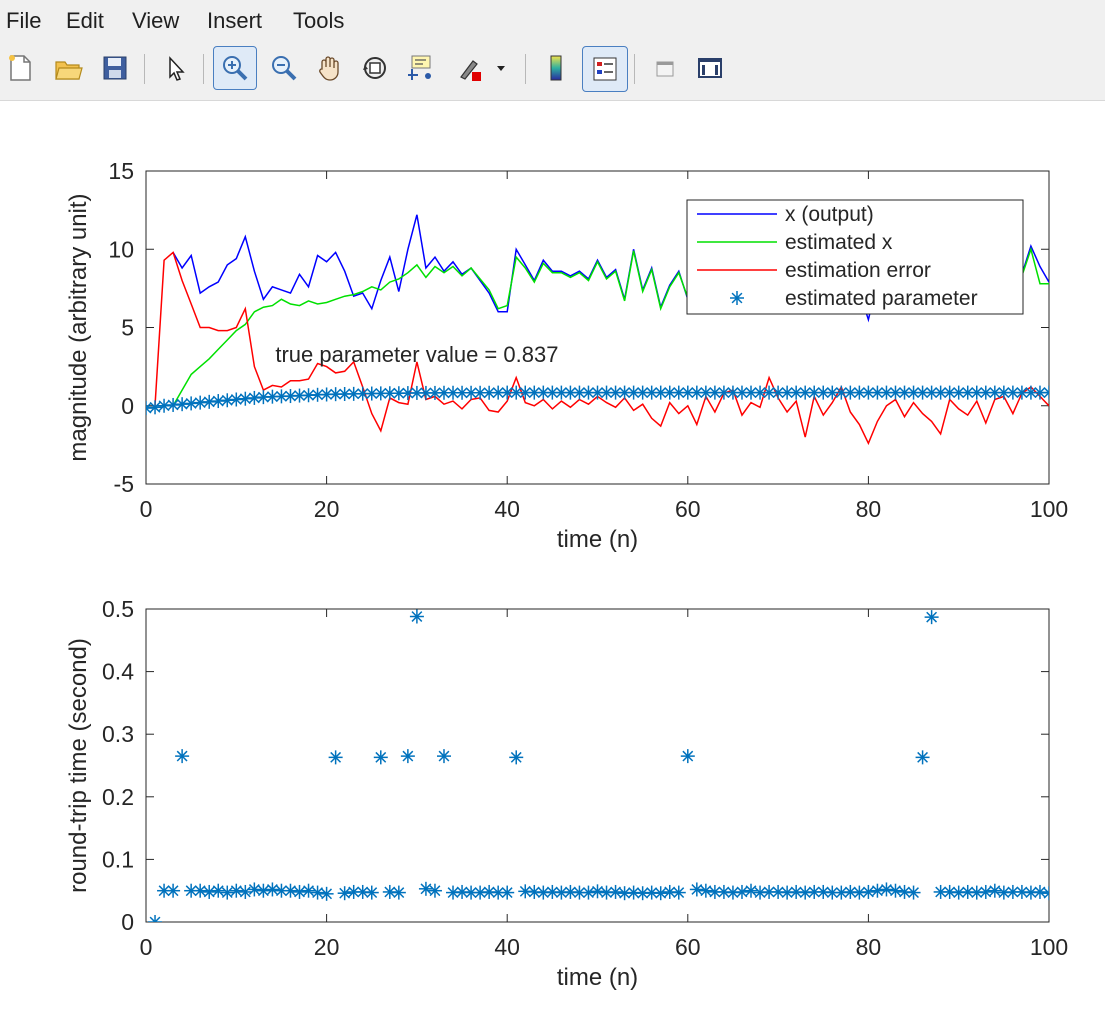 The height and width of the screenshot is (1011, 1105). Describe the element at coordinates (118, 859) in the screenshot. I see `y-tick-label: 0.1` at that location.